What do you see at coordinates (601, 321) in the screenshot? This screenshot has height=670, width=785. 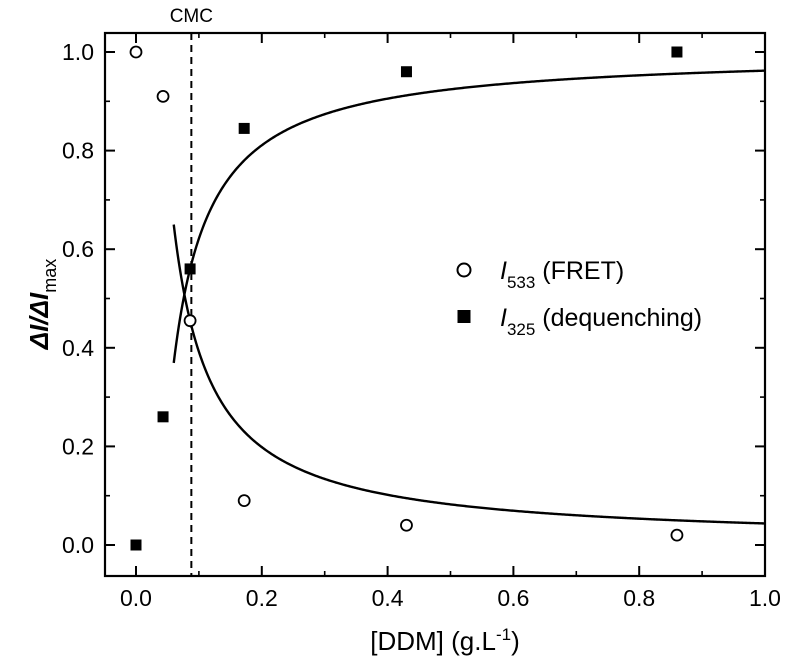 I see `legend-entry-dequenching: I325 (dequenching)` at bounding box center [601, 321].